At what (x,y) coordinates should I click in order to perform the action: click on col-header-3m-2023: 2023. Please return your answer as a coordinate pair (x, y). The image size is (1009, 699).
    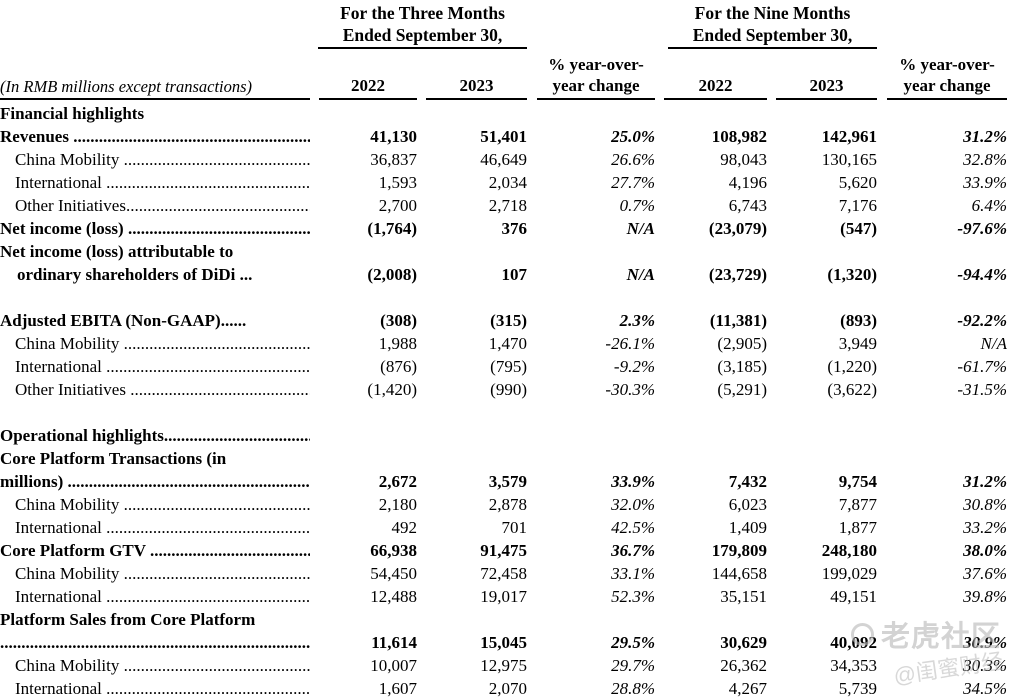
    Looking at the image, I should click on (472, 87).